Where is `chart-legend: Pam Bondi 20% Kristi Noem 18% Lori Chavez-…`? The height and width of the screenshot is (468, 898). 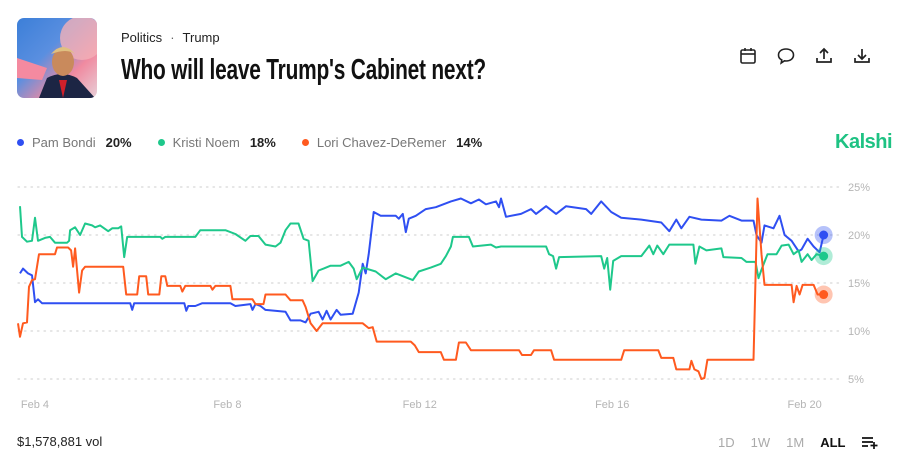
chart-legend: Pam Bondi 20% Kristi Noem 18% Lori Chavez-… is located at coordinates (262, 142).